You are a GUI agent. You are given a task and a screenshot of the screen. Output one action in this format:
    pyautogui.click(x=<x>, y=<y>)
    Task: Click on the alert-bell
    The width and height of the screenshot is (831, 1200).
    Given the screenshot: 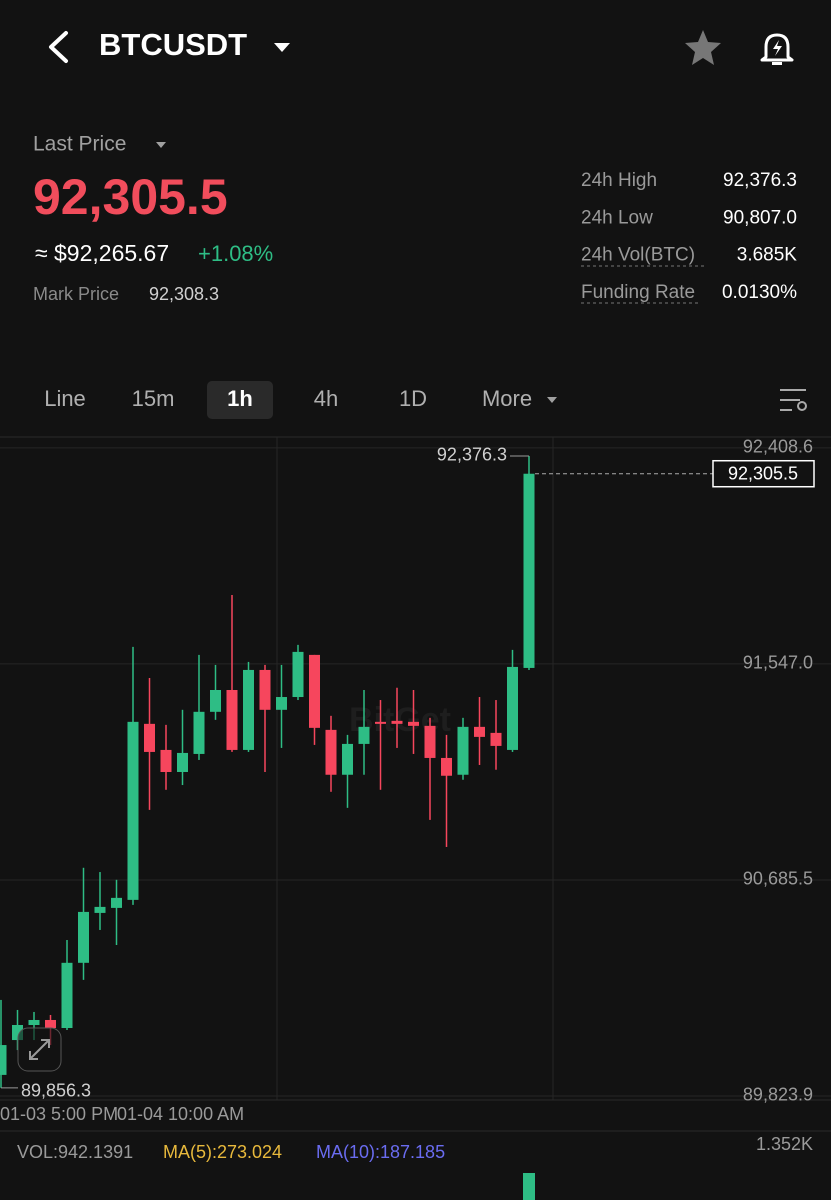 What is the action you would take?
    pyautogui.click(x=777, y=49)
    